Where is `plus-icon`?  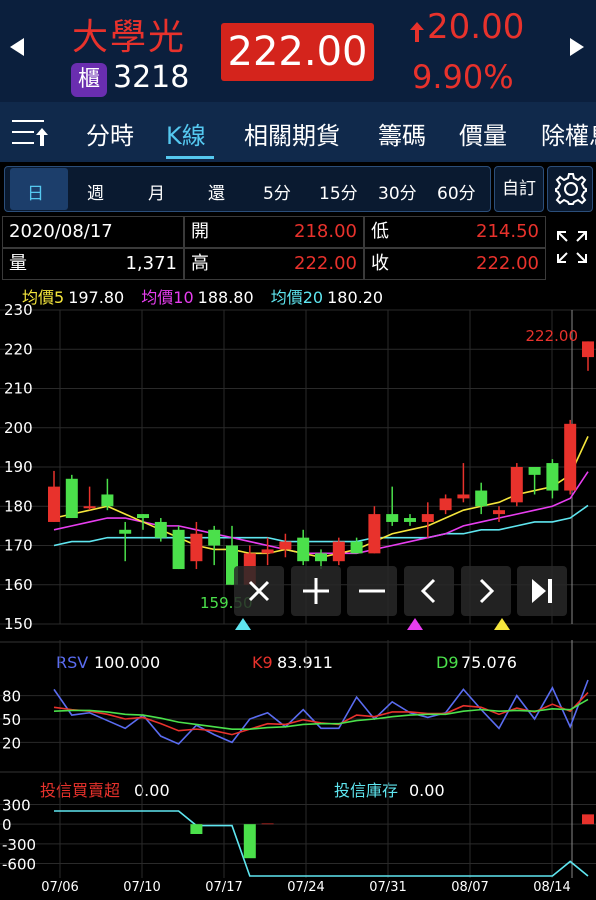
plus-icon is located at coordinates (316, 591).